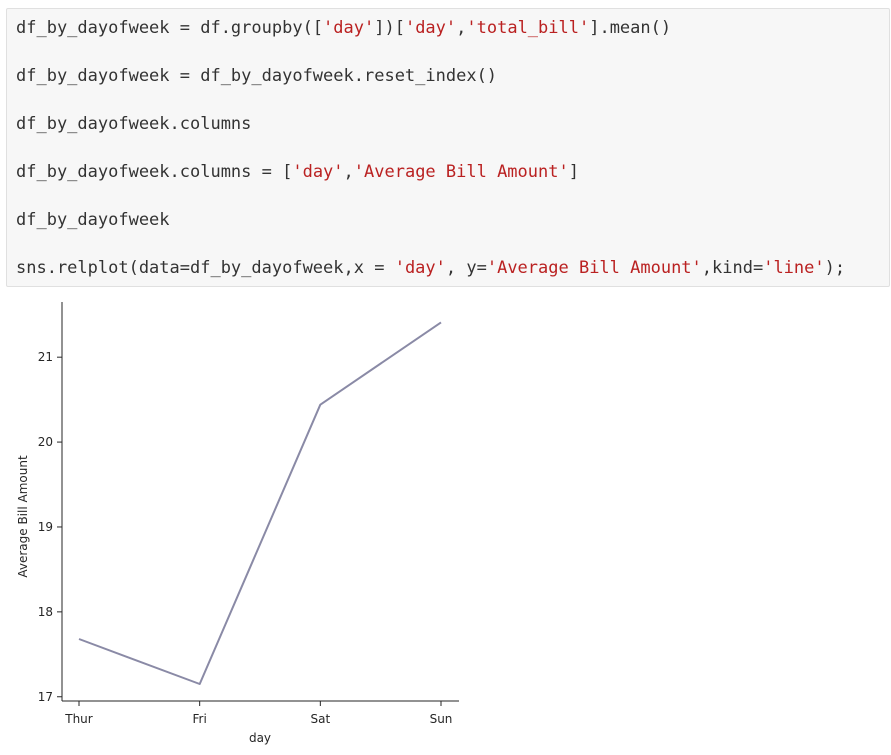 The height and width of the screenshot is (755, 891). I want to click on code-line-5: df_by_dayofweek, so click(93, 220).